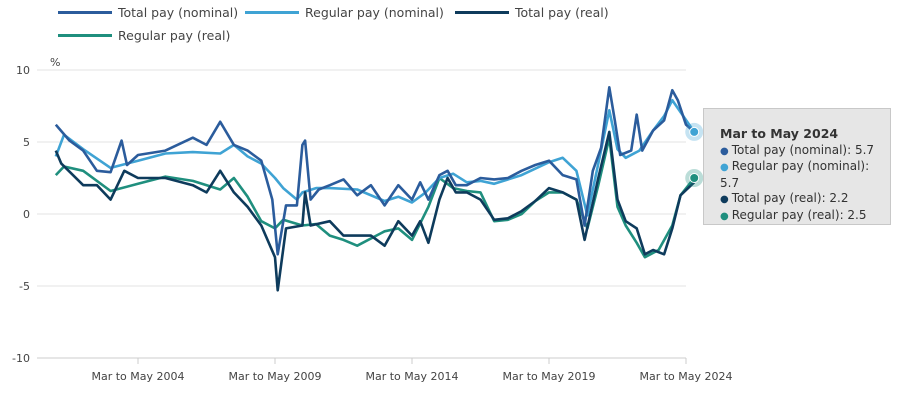 Image resolution: width=900 pixels, height=418 pixels. I want to click on x-tick-label: Mar to May 2014, so click(411, 376).